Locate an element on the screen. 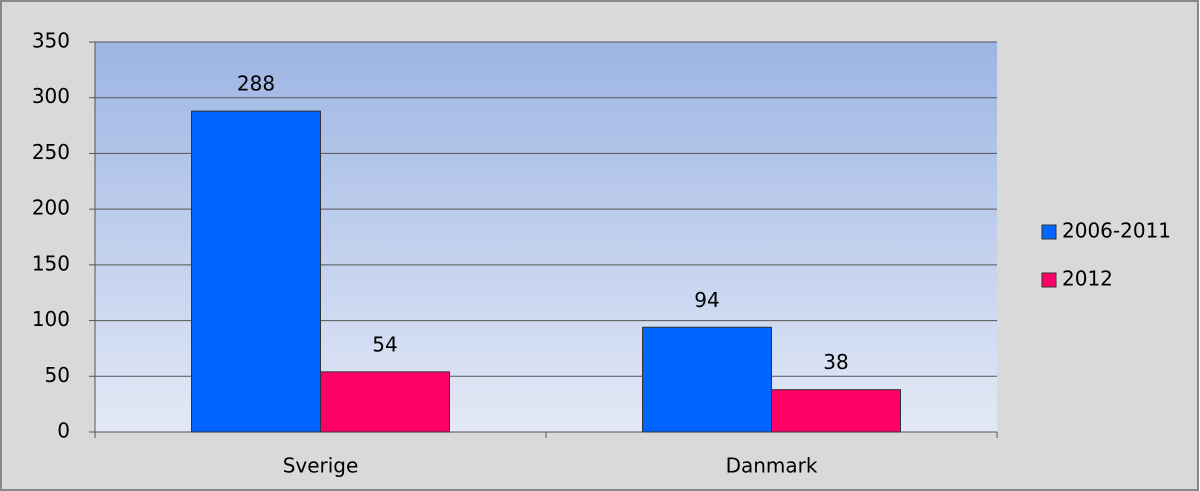  x-tick-label: Danmark is located at coordinates (772, 466).